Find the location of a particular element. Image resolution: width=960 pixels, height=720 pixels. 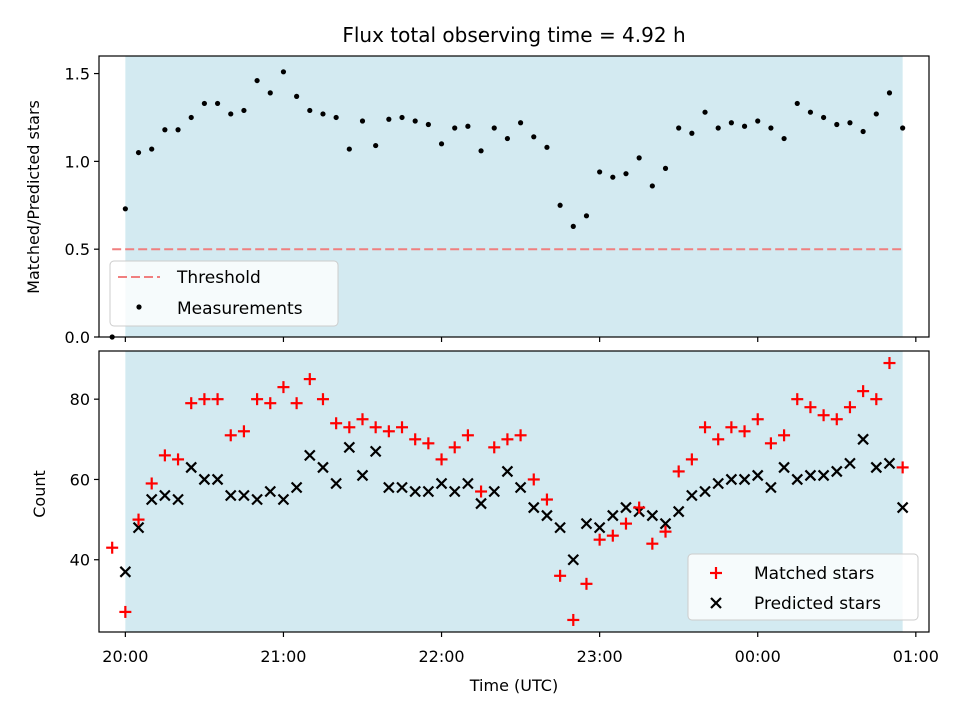

legend-measurements-label: Measurements is located at coordinates (240, 309).